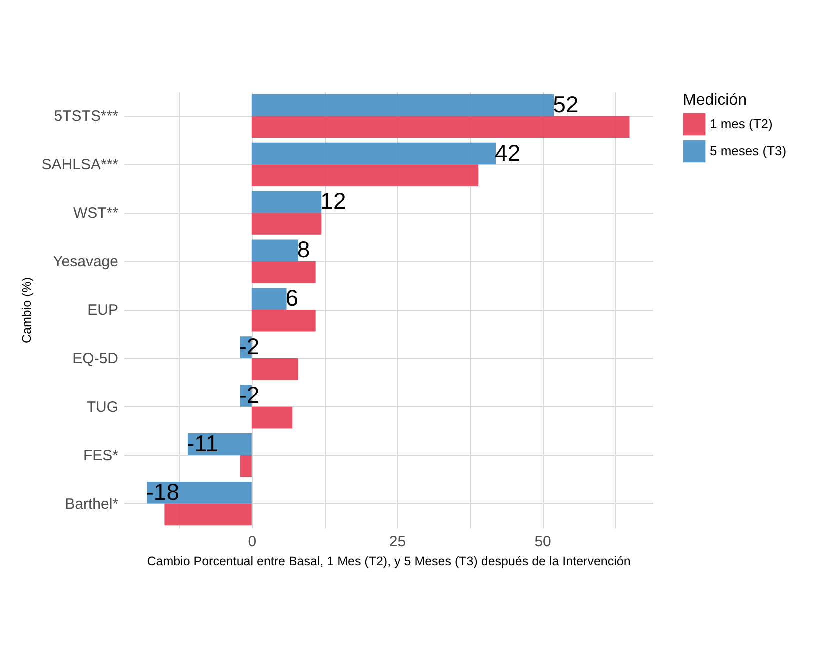  Describe the element at coordinates (85, 262) in the screenshot. I see `y-tick-label: Yesavage` at that location.